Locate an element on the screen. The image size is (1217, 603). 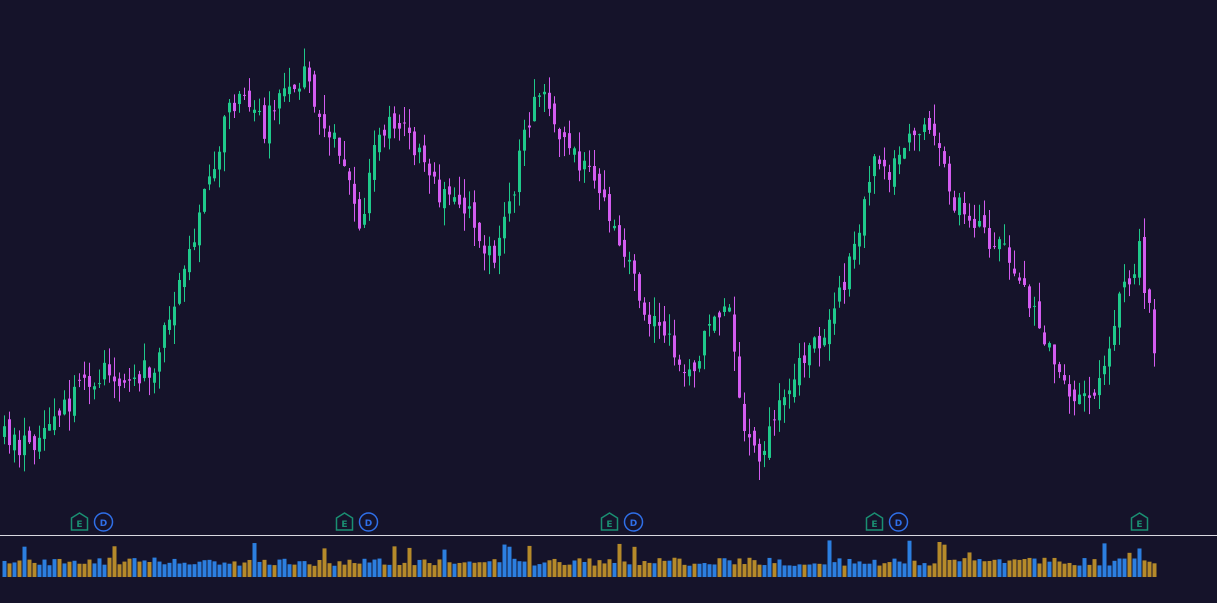
pane-divider is located at coordinates (608, 535).